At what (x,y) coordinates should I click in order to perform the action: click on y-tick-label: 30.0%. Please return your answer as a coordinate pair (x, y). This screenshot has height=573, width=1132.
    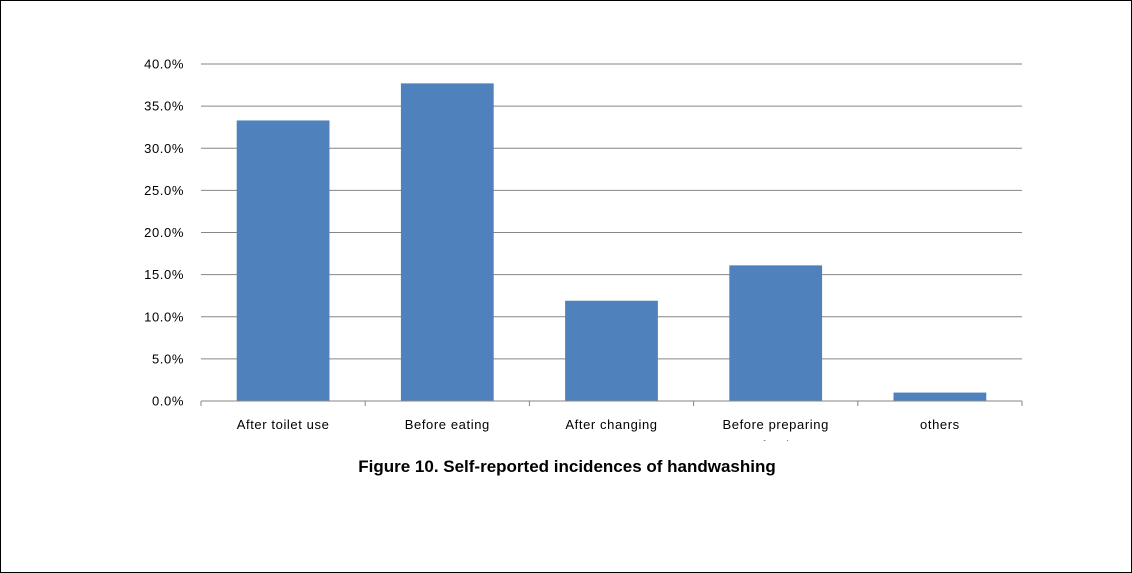
    Looking at the image, I should click on (164, 148).